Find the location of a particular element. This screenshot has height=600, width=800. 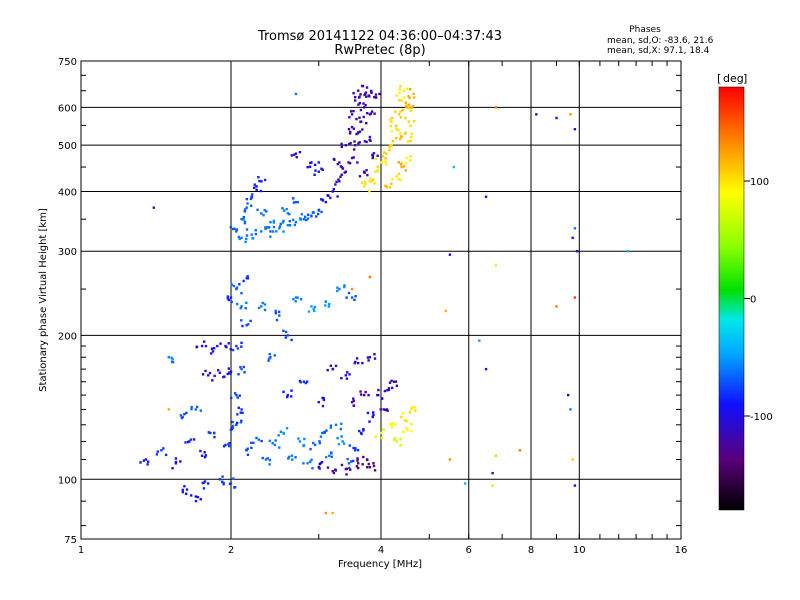

y-tick-label: 100 is located at coordinates (67, 480).